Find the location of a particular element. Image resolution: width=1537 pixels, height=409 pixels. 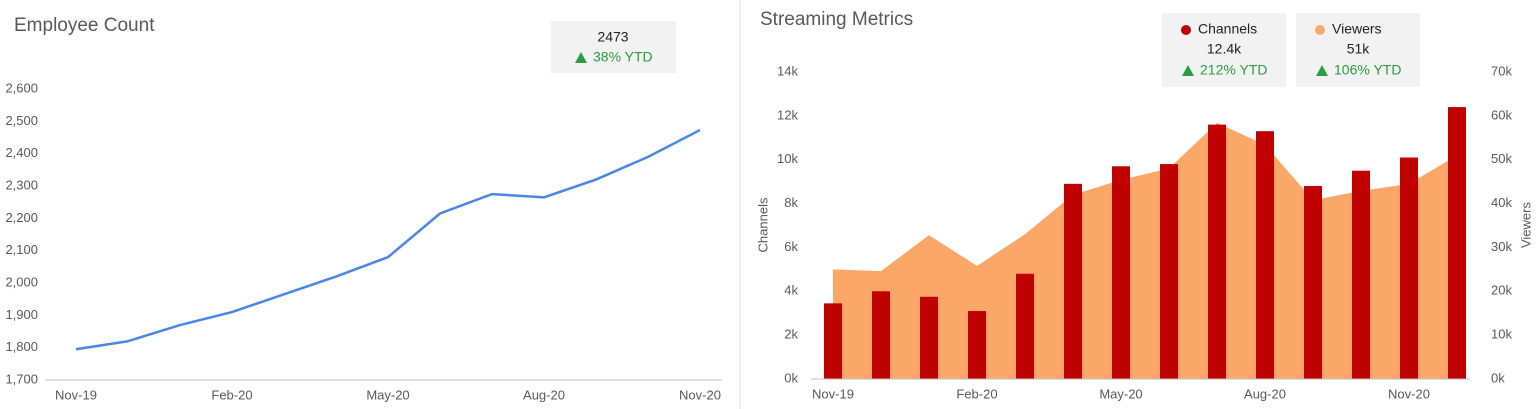

y-tick-label: 2,100 is located at coordinates (21, 249).